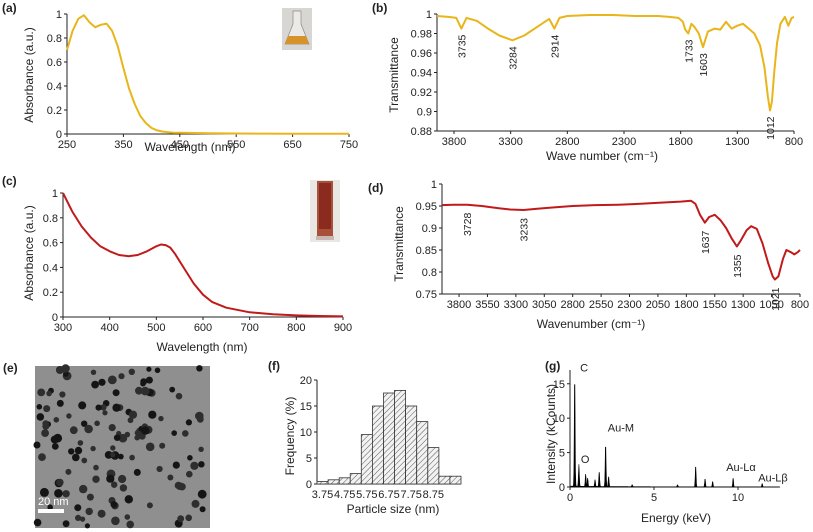  What do you see at coordinates (738, 266) in the screenshot?
I see `peak-label: 1355` at bounding box center [738, 266].